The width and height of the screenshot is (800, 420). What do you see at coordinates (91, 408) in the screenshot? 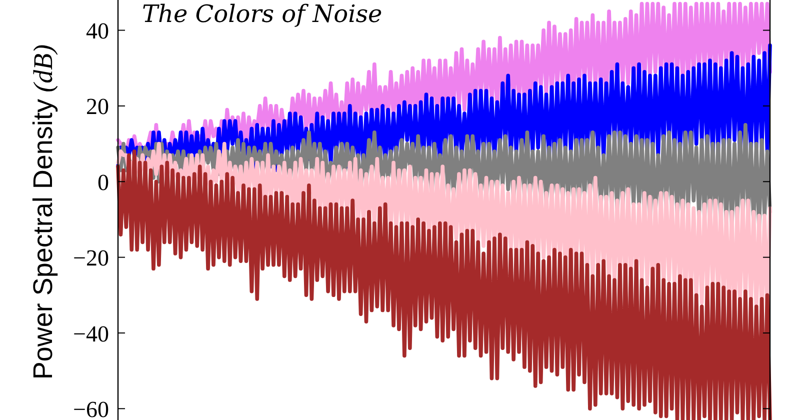
I see `y-tick-label: −60` at bounding box center [91, 408].